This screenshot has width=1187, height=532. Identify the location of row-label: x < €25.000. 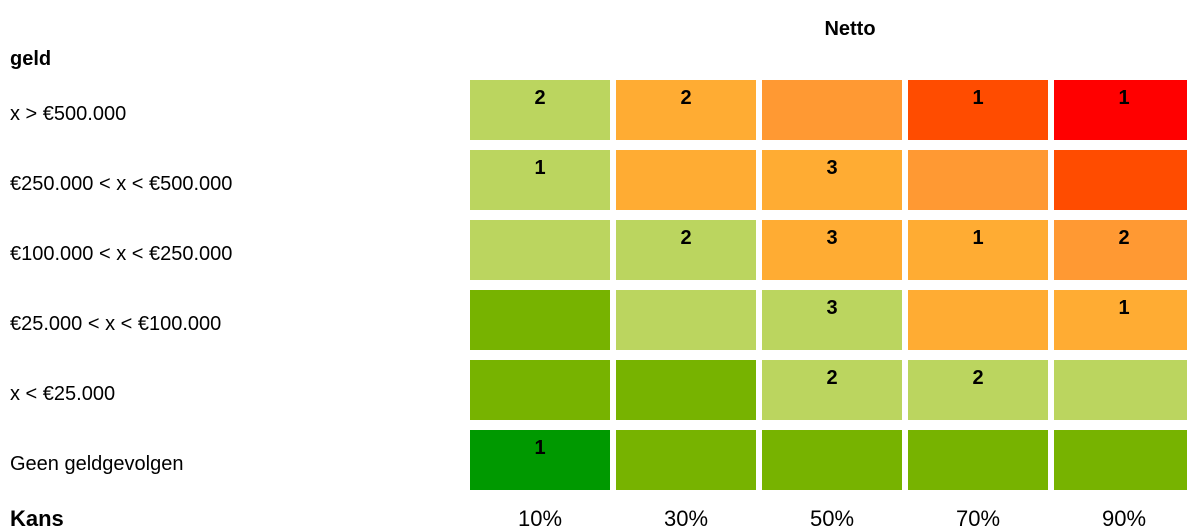
(63, 394).